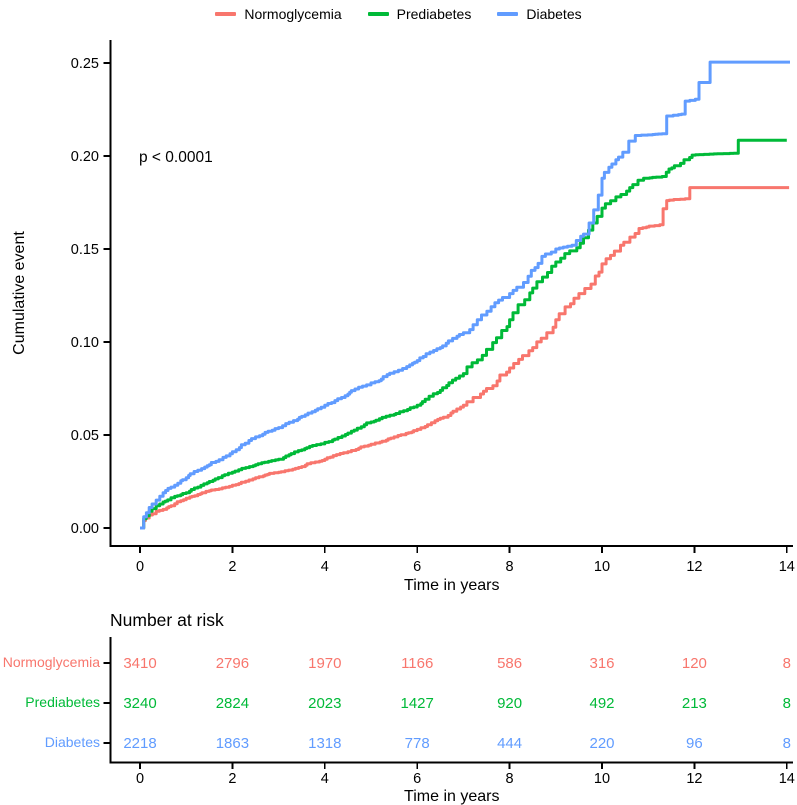 The height and width of the screenshot is (805, 797). I want to click on risk-table-x-tick-label: 12, so click(694, 779).